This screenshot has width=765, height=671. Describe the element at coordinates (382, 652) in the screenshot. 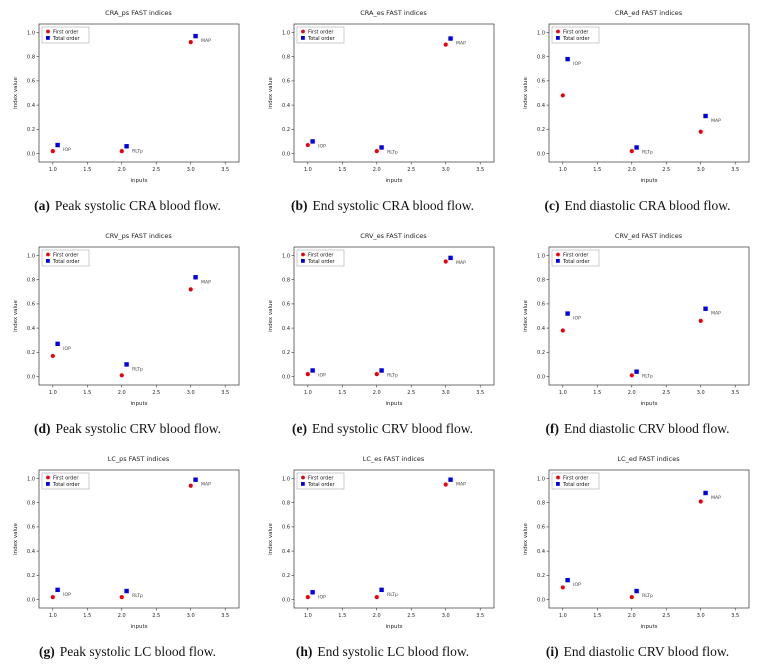

I see `subplot-caption: (h) End systolic LC blood flow.` at that location.